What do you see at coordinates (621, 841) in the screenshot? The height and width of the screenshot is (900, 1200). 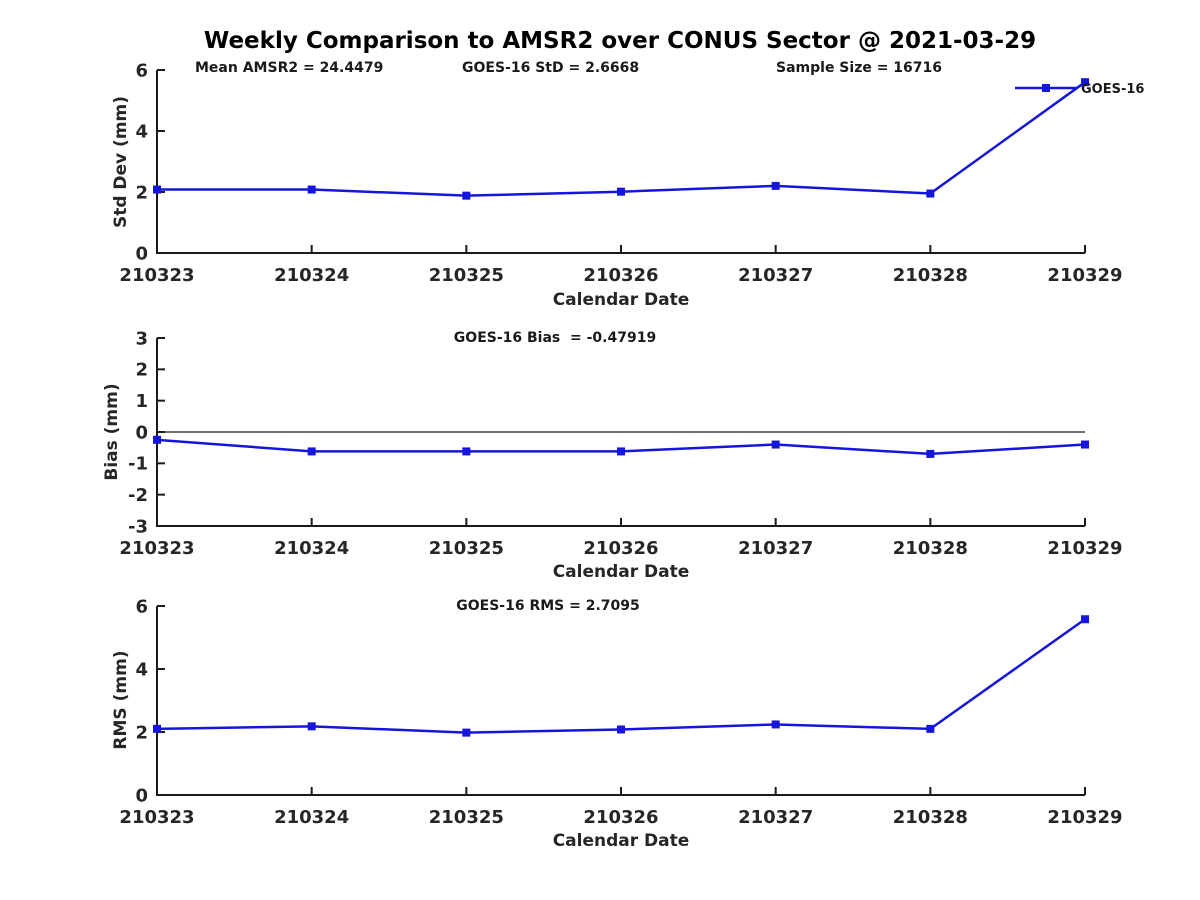 I see `xaxis-label-rms: Calendar Date` at bounding box center [621, 841].